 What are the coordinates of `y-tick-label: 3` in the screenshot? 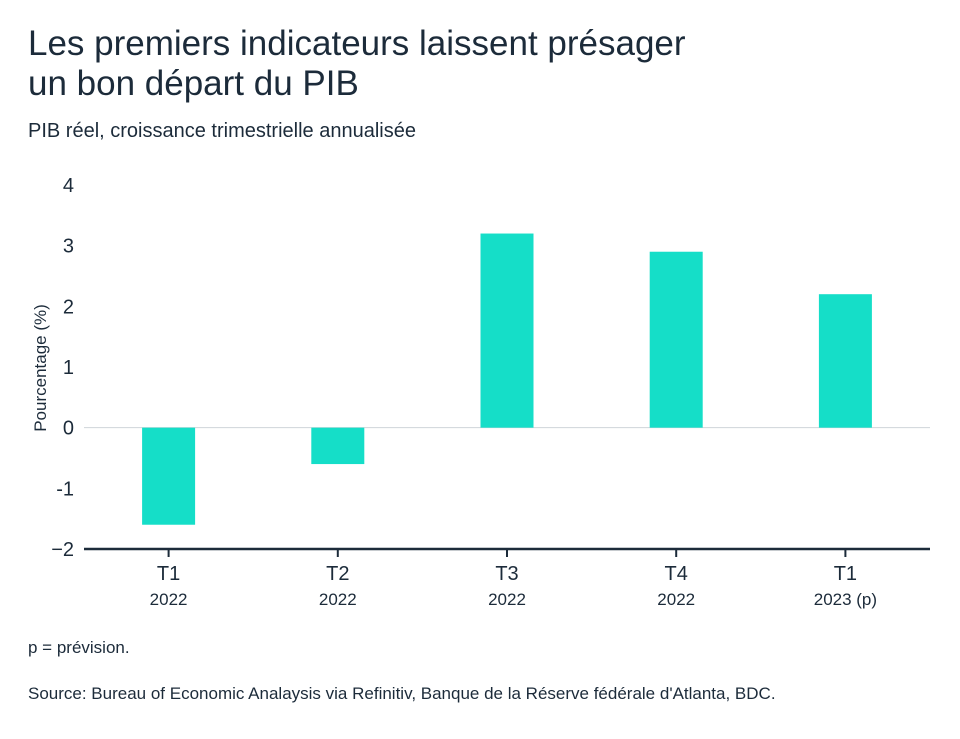 It's located at (68, 247).